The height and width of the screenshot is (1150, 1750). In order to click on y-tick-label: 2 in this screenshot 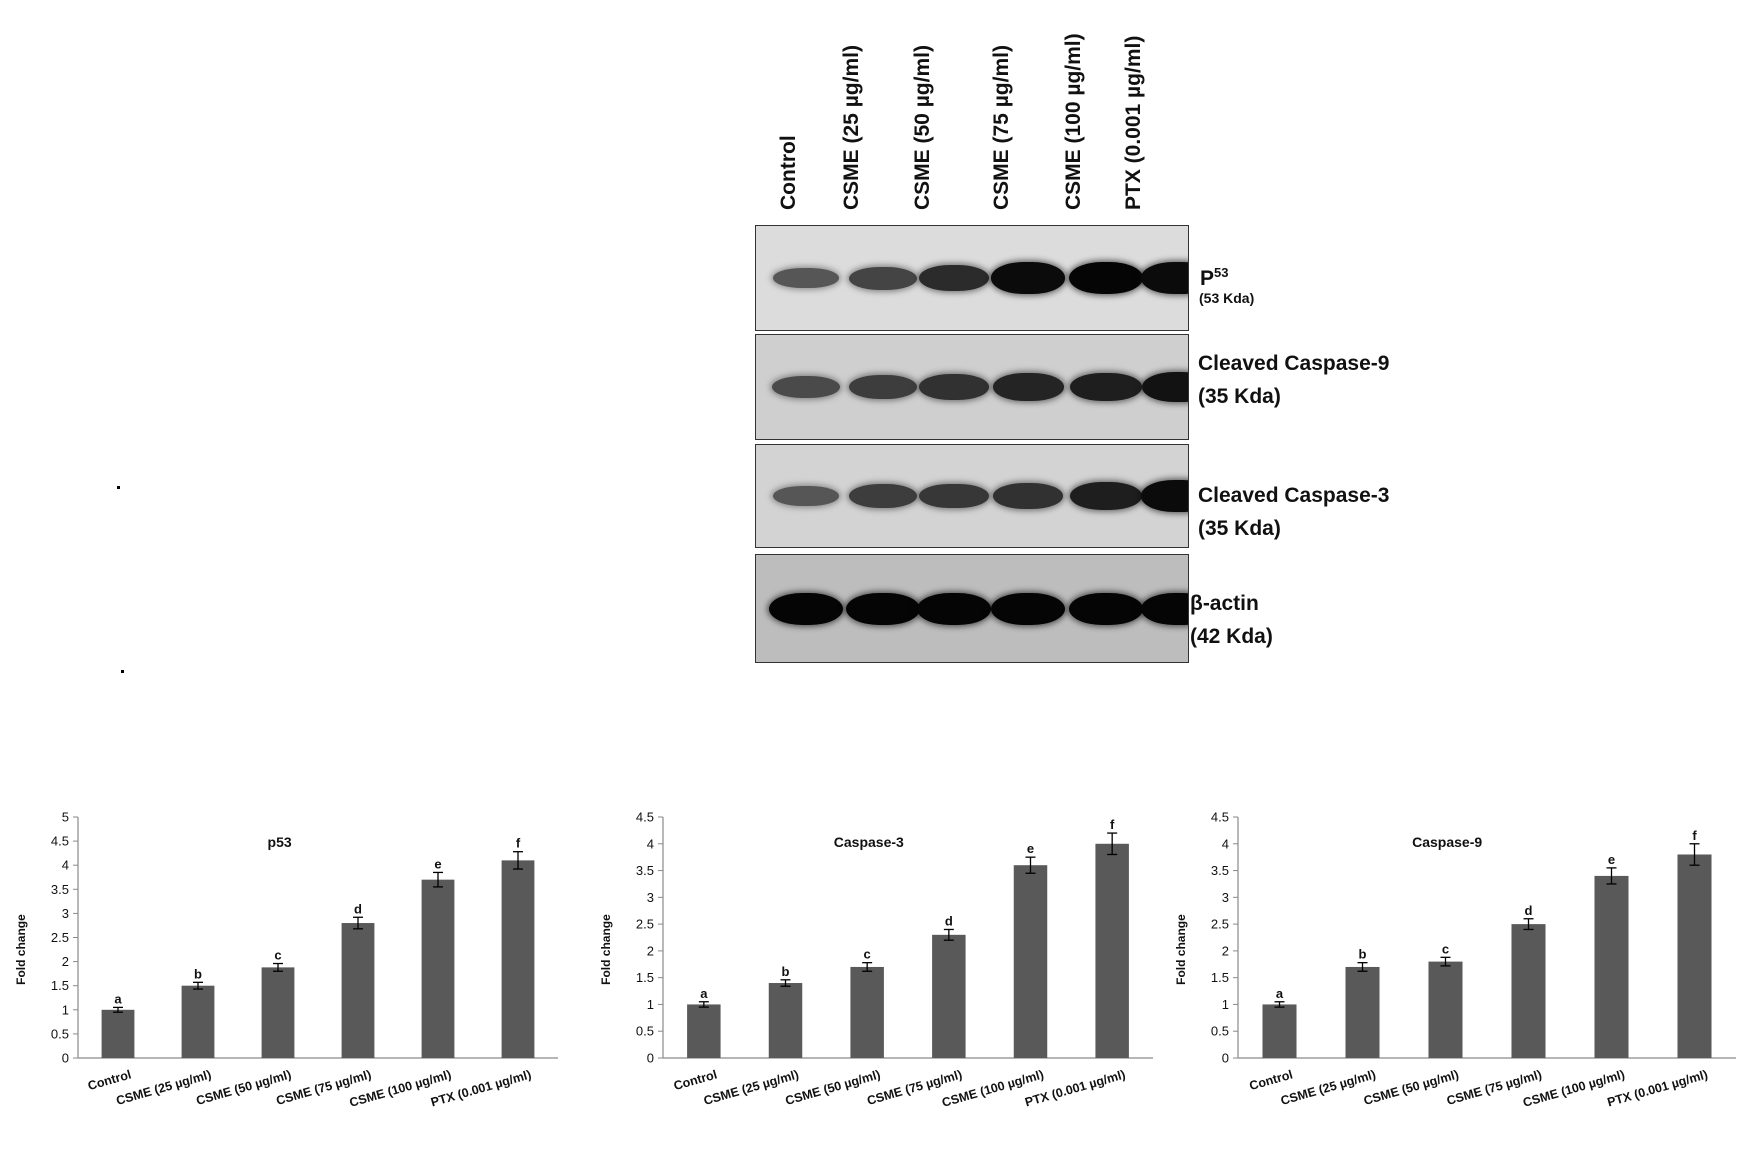, I will do `click(65, 961)`.